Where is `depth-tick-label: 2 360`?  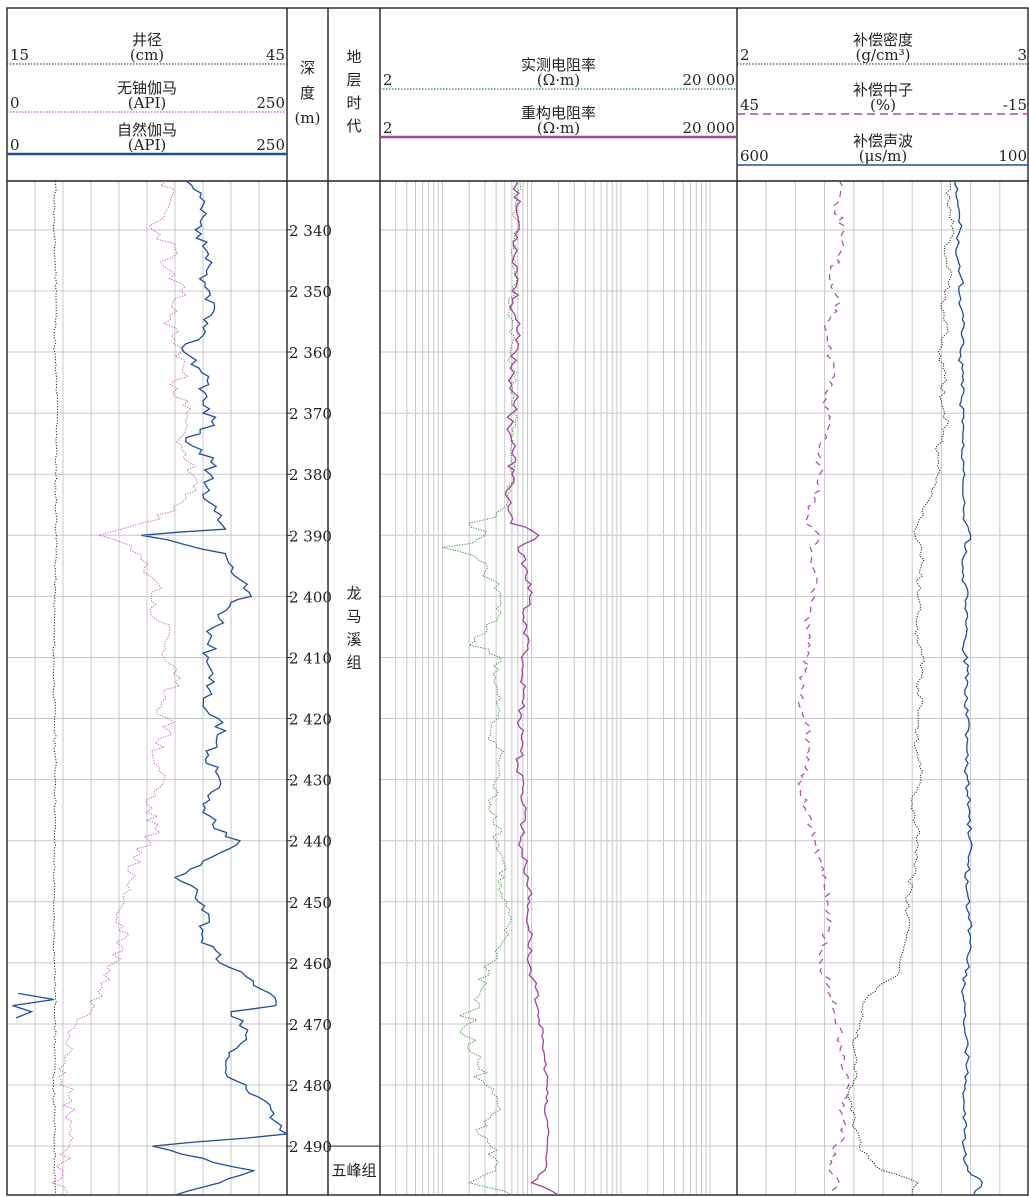 depth-tick-label: 2 360 is located at coordinates (310, 353).